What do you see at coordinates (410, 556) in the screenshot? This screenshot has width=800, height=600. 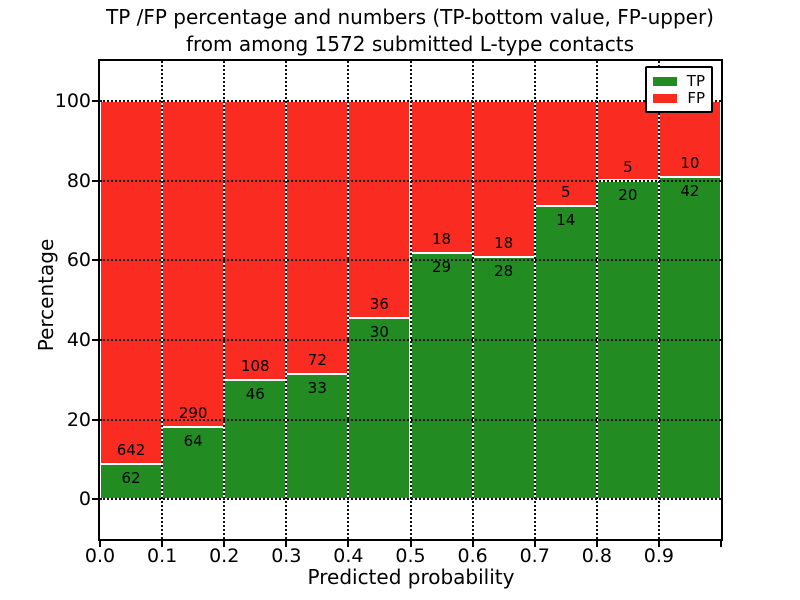 I see `x-tick-label: 0.5` at bounding box center [410, 556].